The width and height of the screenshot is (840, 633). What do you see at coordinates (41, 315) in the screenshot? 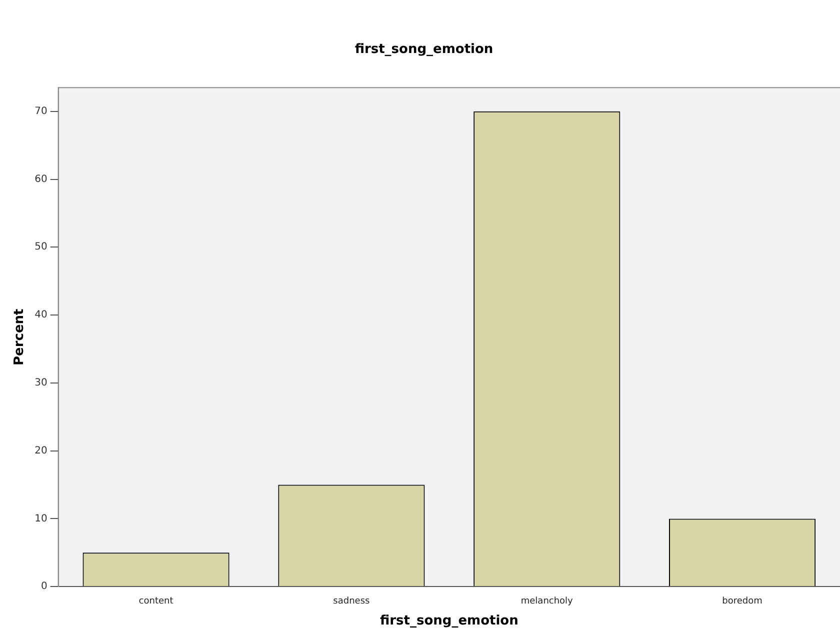
I see `y-tick-label: 40` at bounding box center [41, 315].